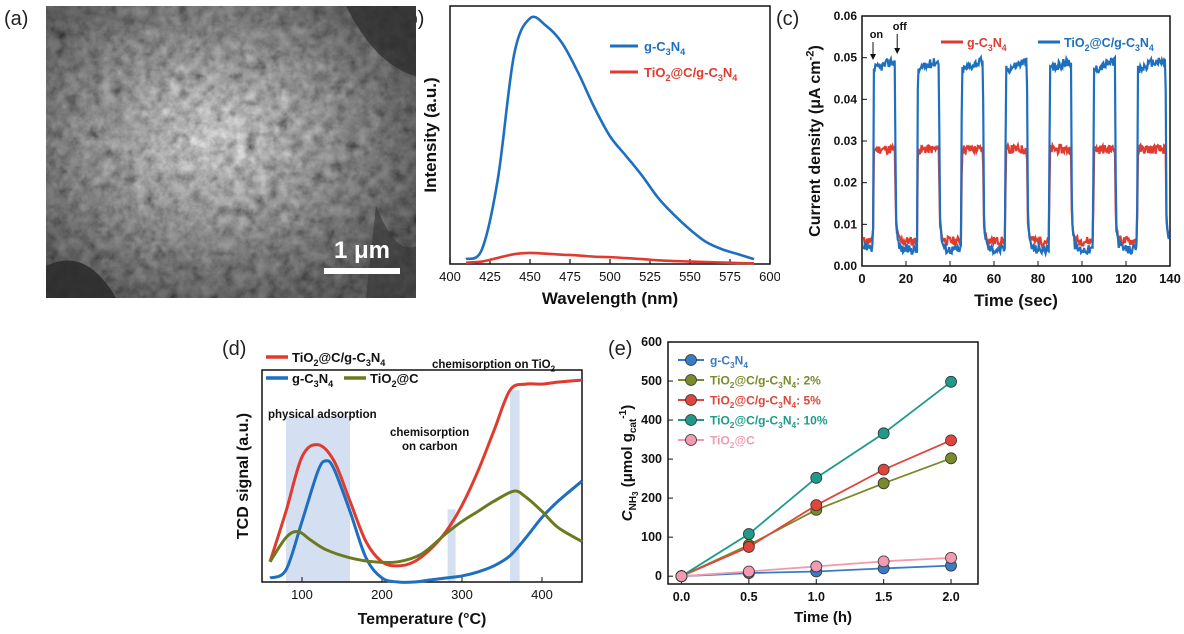  I want to click on annotation-chemisorption-tio2: chemisorption on TiO2, so click(494, 366).